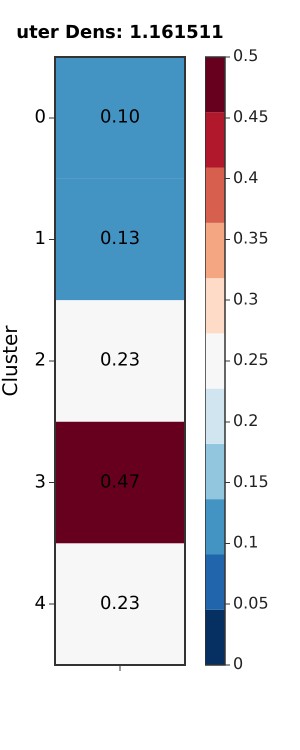 The width and height of the screenshot is (300, 750). Describe the element at coordinates (245, 298) in the screenshot. I see `color-bar-label: 0.3` at that location.